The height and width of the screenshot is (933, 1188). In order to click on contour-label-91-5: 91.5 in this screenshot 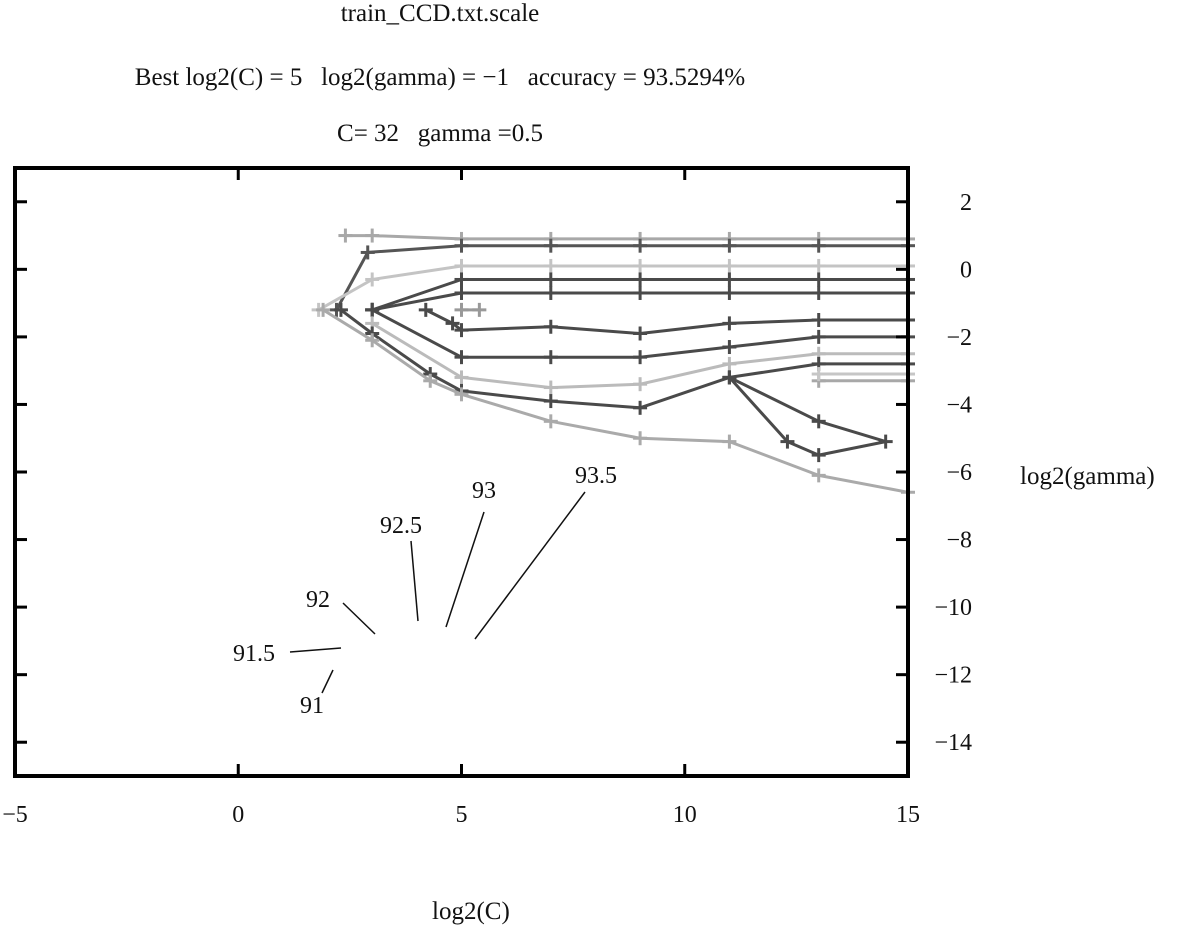, I will do `click(254, 654)`.